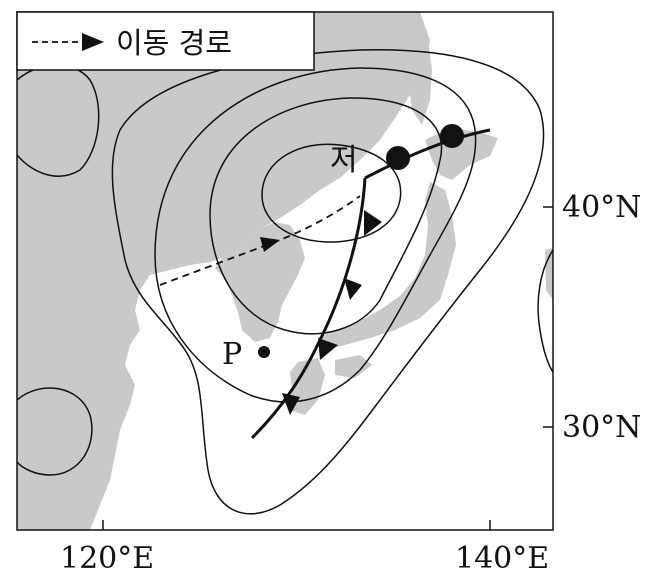 The height and width of the screenshot is (582, 658). Describe the element at coordinates (416, 68) in the screenshot. I see `sakhalin` at that location.